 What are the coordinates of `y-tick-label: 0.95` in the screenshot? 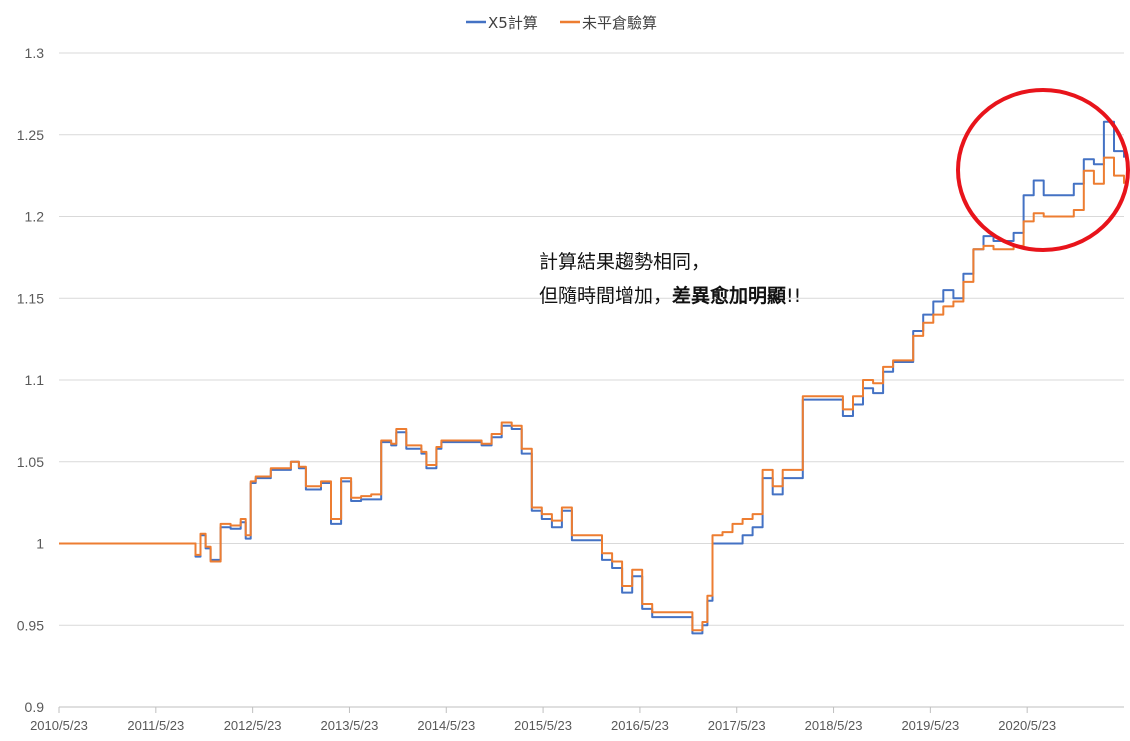 It's located at (30, 625).